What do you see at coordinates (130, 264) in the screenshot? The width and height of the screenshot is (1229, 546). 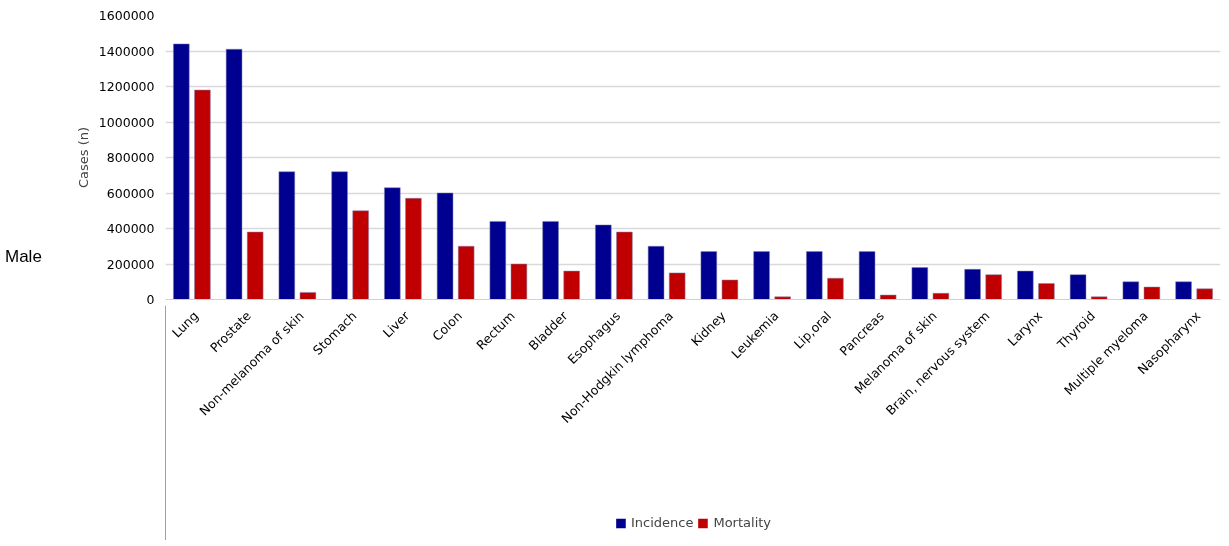 I see `y-tick-label: 200000` at bounding box center [130, 264].